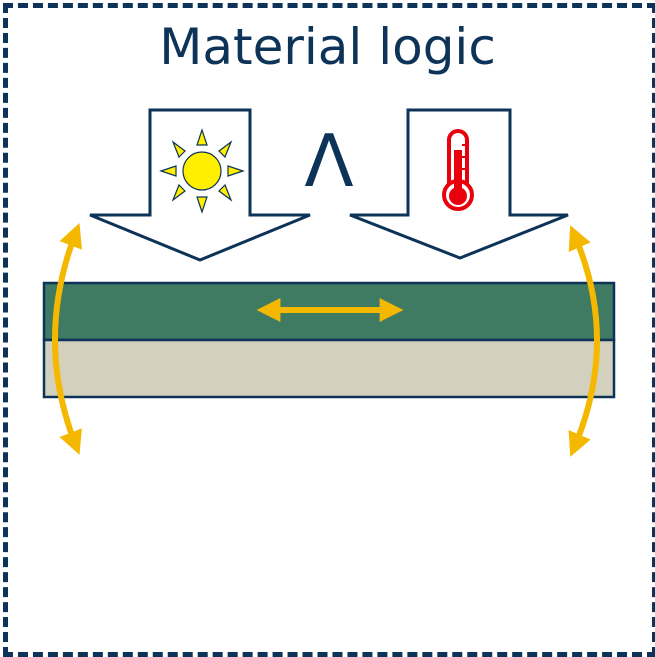  What do you see at coordinates (202, 171) in the screenshot?
I see `sun-icon` at bounding box center [202, 171].